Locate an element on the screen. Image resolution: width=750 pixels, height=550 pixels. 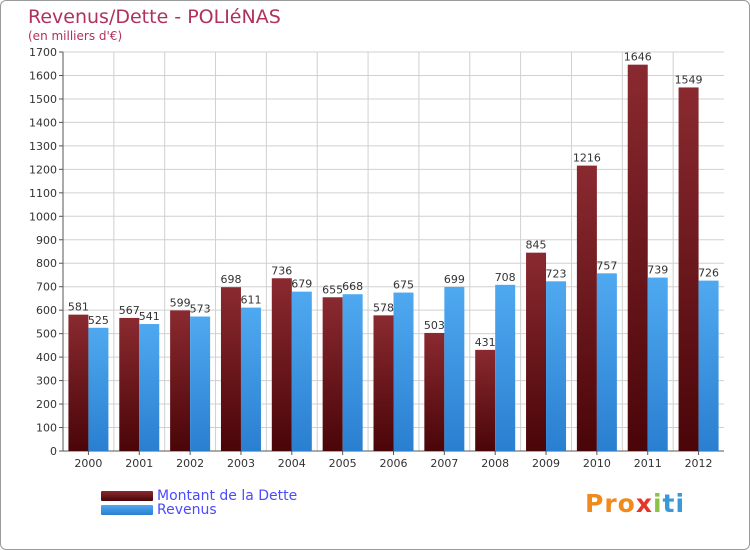
label-revenus-2010: 757 is located at coordinates (606, 265).